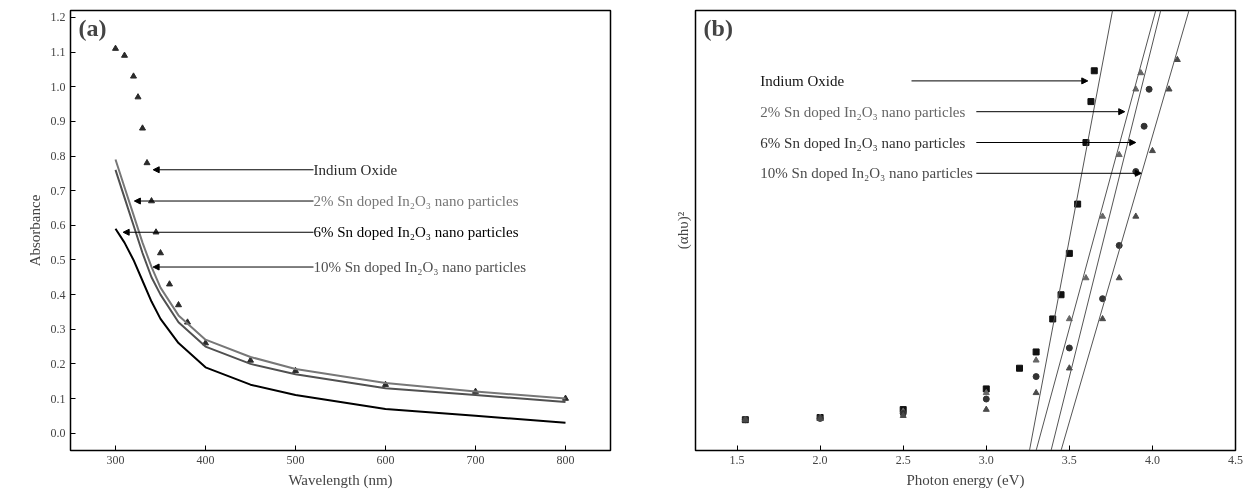 This screenshot has height=500, width=1259. Describe the element at coordinates (1069, 459) in the screenshot. I see `x-tick-label: 3.5` at that location.